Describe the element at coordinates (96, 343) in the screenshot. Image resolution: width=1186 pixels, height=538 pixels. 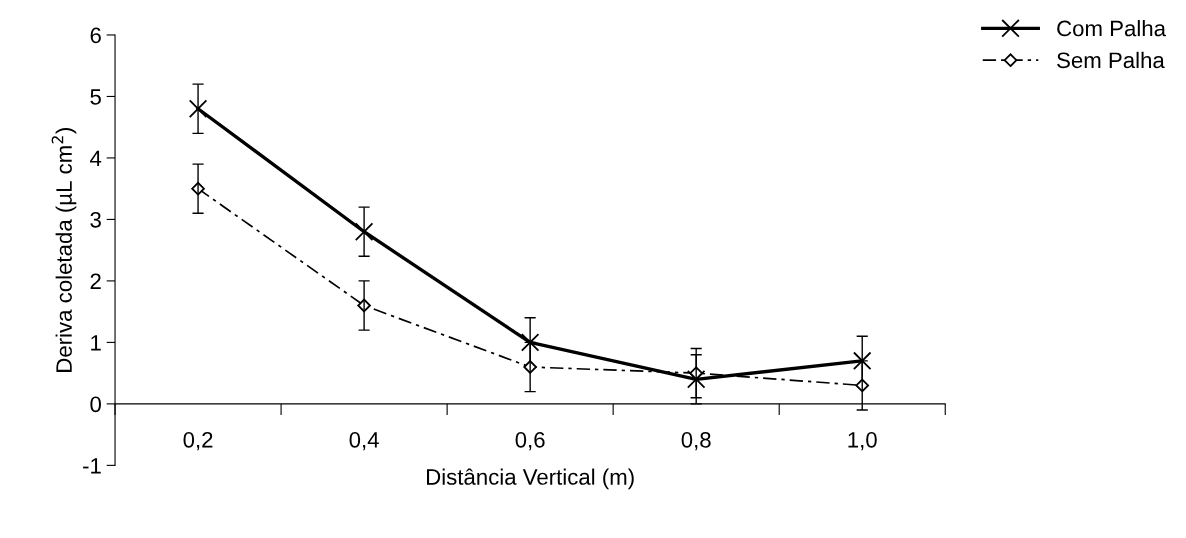
I see `y-tick-label: 1` at that location.